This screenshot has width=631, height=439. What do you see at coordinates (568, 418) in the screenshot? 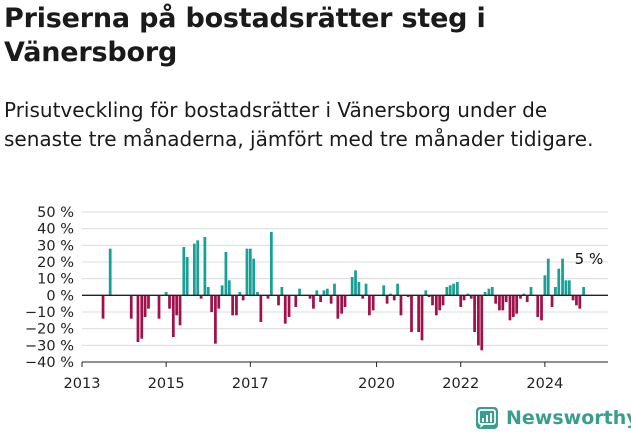
I see `newsworthy-logo-text: Newsworthy` at bounding box center [568, 418].